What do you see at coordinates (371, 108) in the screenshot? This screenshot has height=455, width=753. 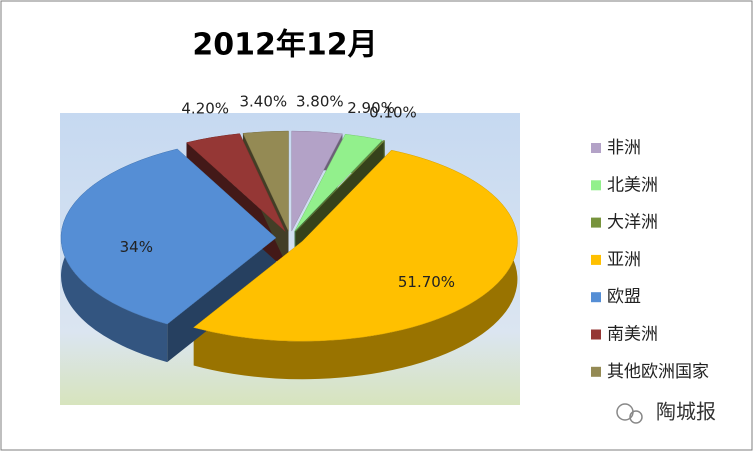 I see `data-label: 2.90%` at bounding box center [371, 108].